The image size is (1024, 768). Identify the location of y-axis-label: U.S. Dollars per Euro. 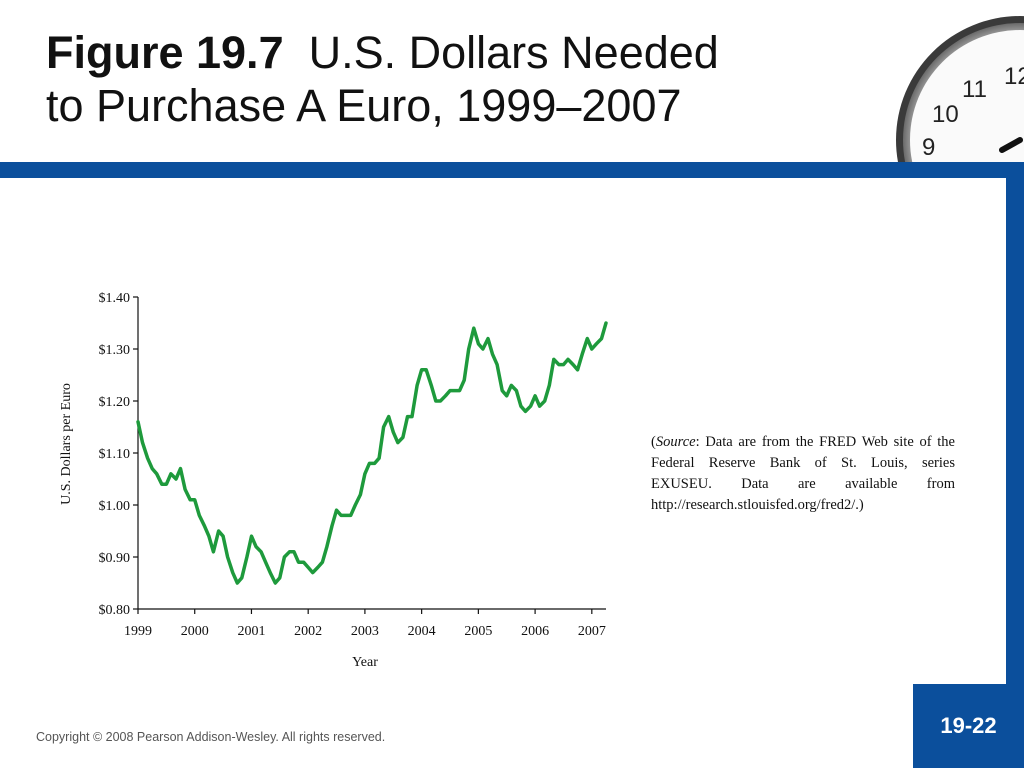
(66, 444).